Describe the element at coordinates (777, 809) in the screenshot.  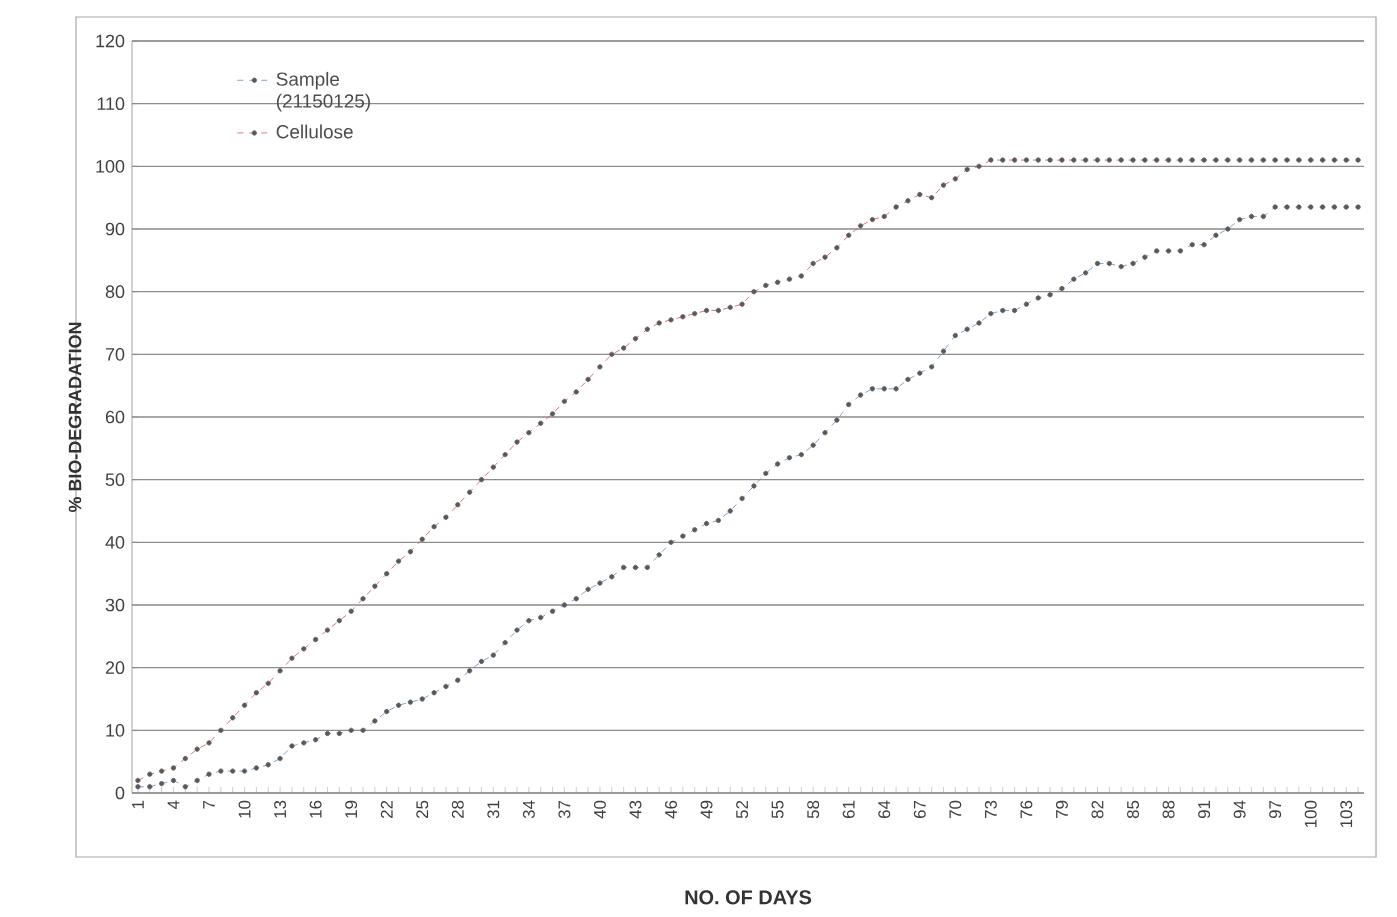
I see `x-tick-label: 55` at that location.